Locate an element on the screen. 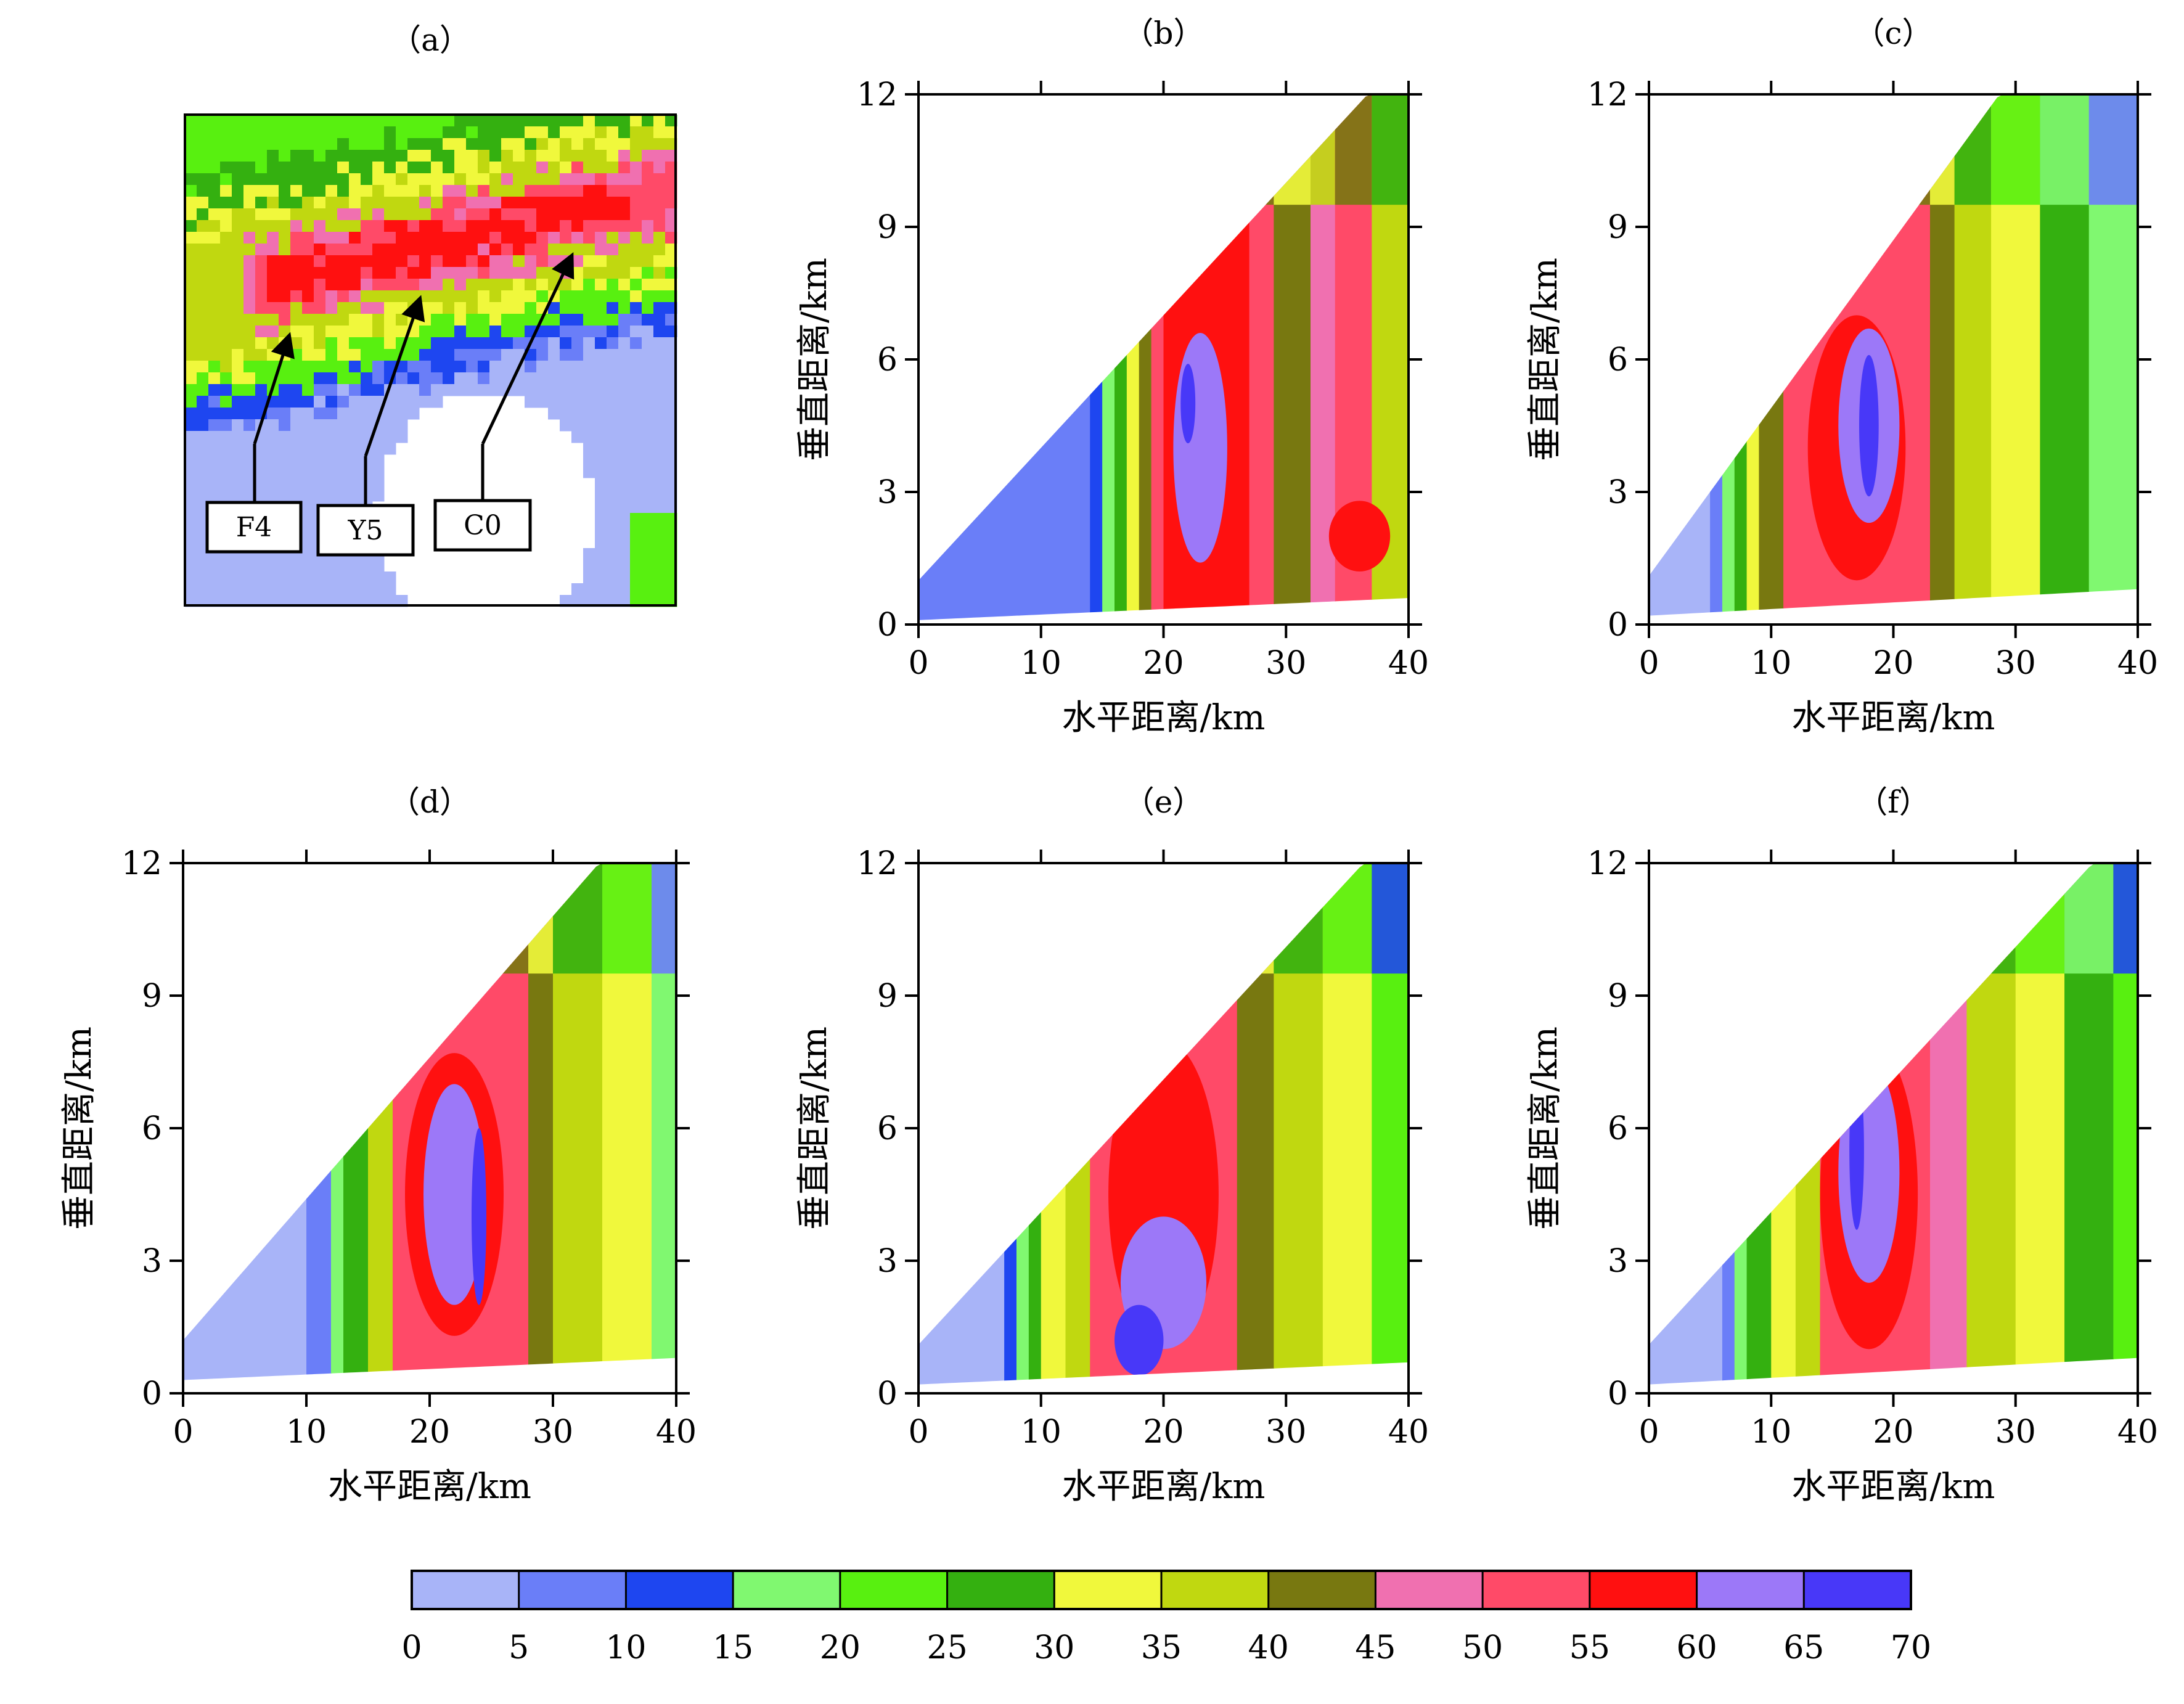  x-tick-label: 40 is located at coordinates (1408, 663).